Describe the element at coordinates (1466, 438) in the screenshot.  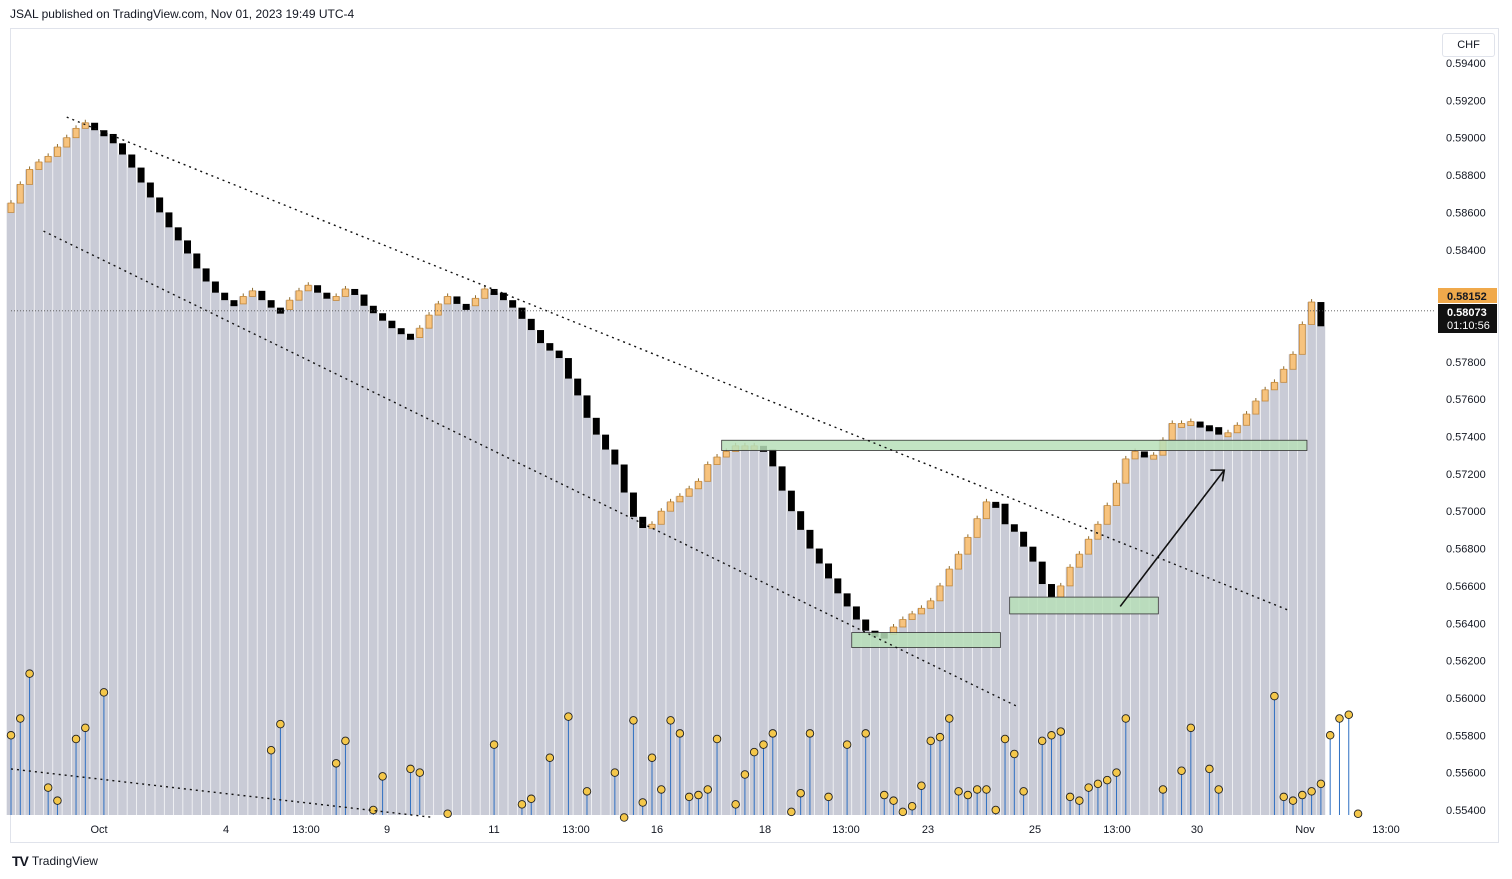
I see `y-axis-tick-label: 0.57400` at that location.